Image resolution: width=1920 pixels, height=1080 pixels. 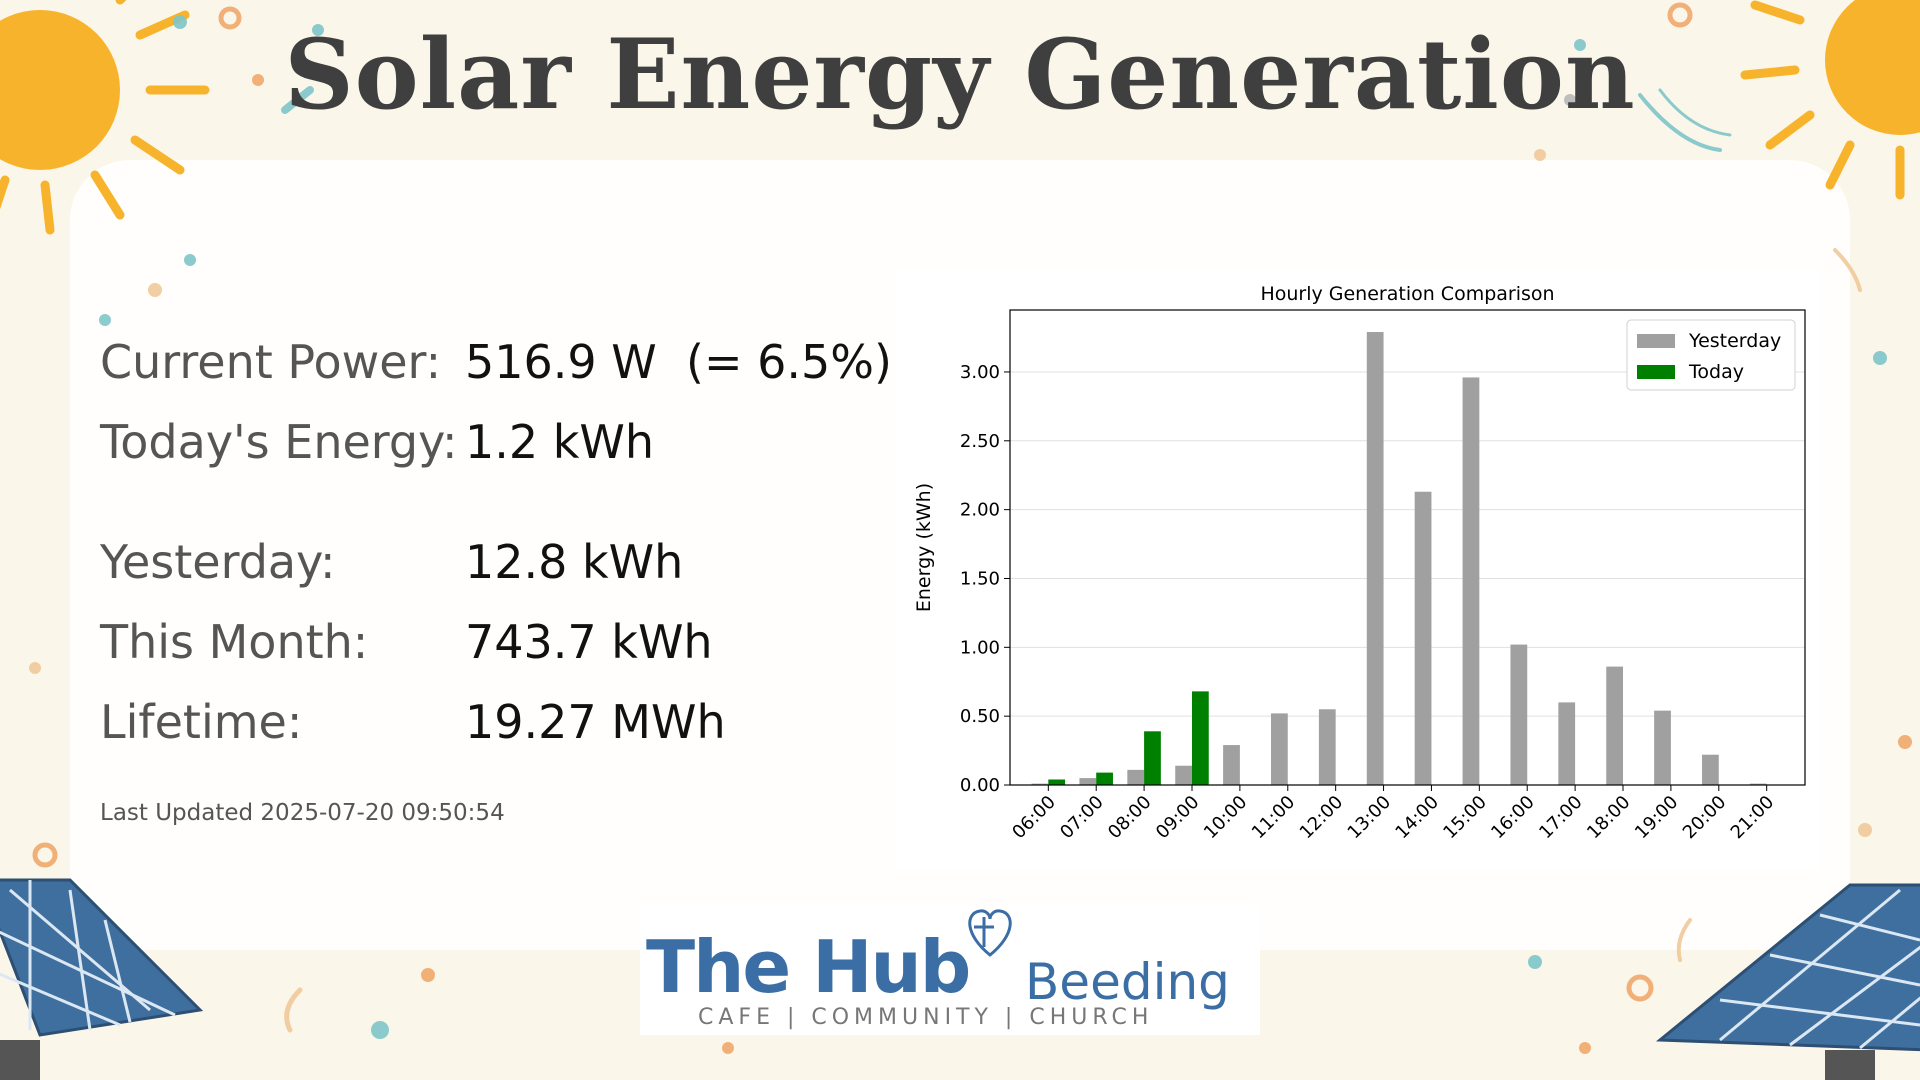 What do you see at coordinates (589, 642) in the screenshot?
I see `stat-value: 743.7 kWh` at bounding box center [589, 642].